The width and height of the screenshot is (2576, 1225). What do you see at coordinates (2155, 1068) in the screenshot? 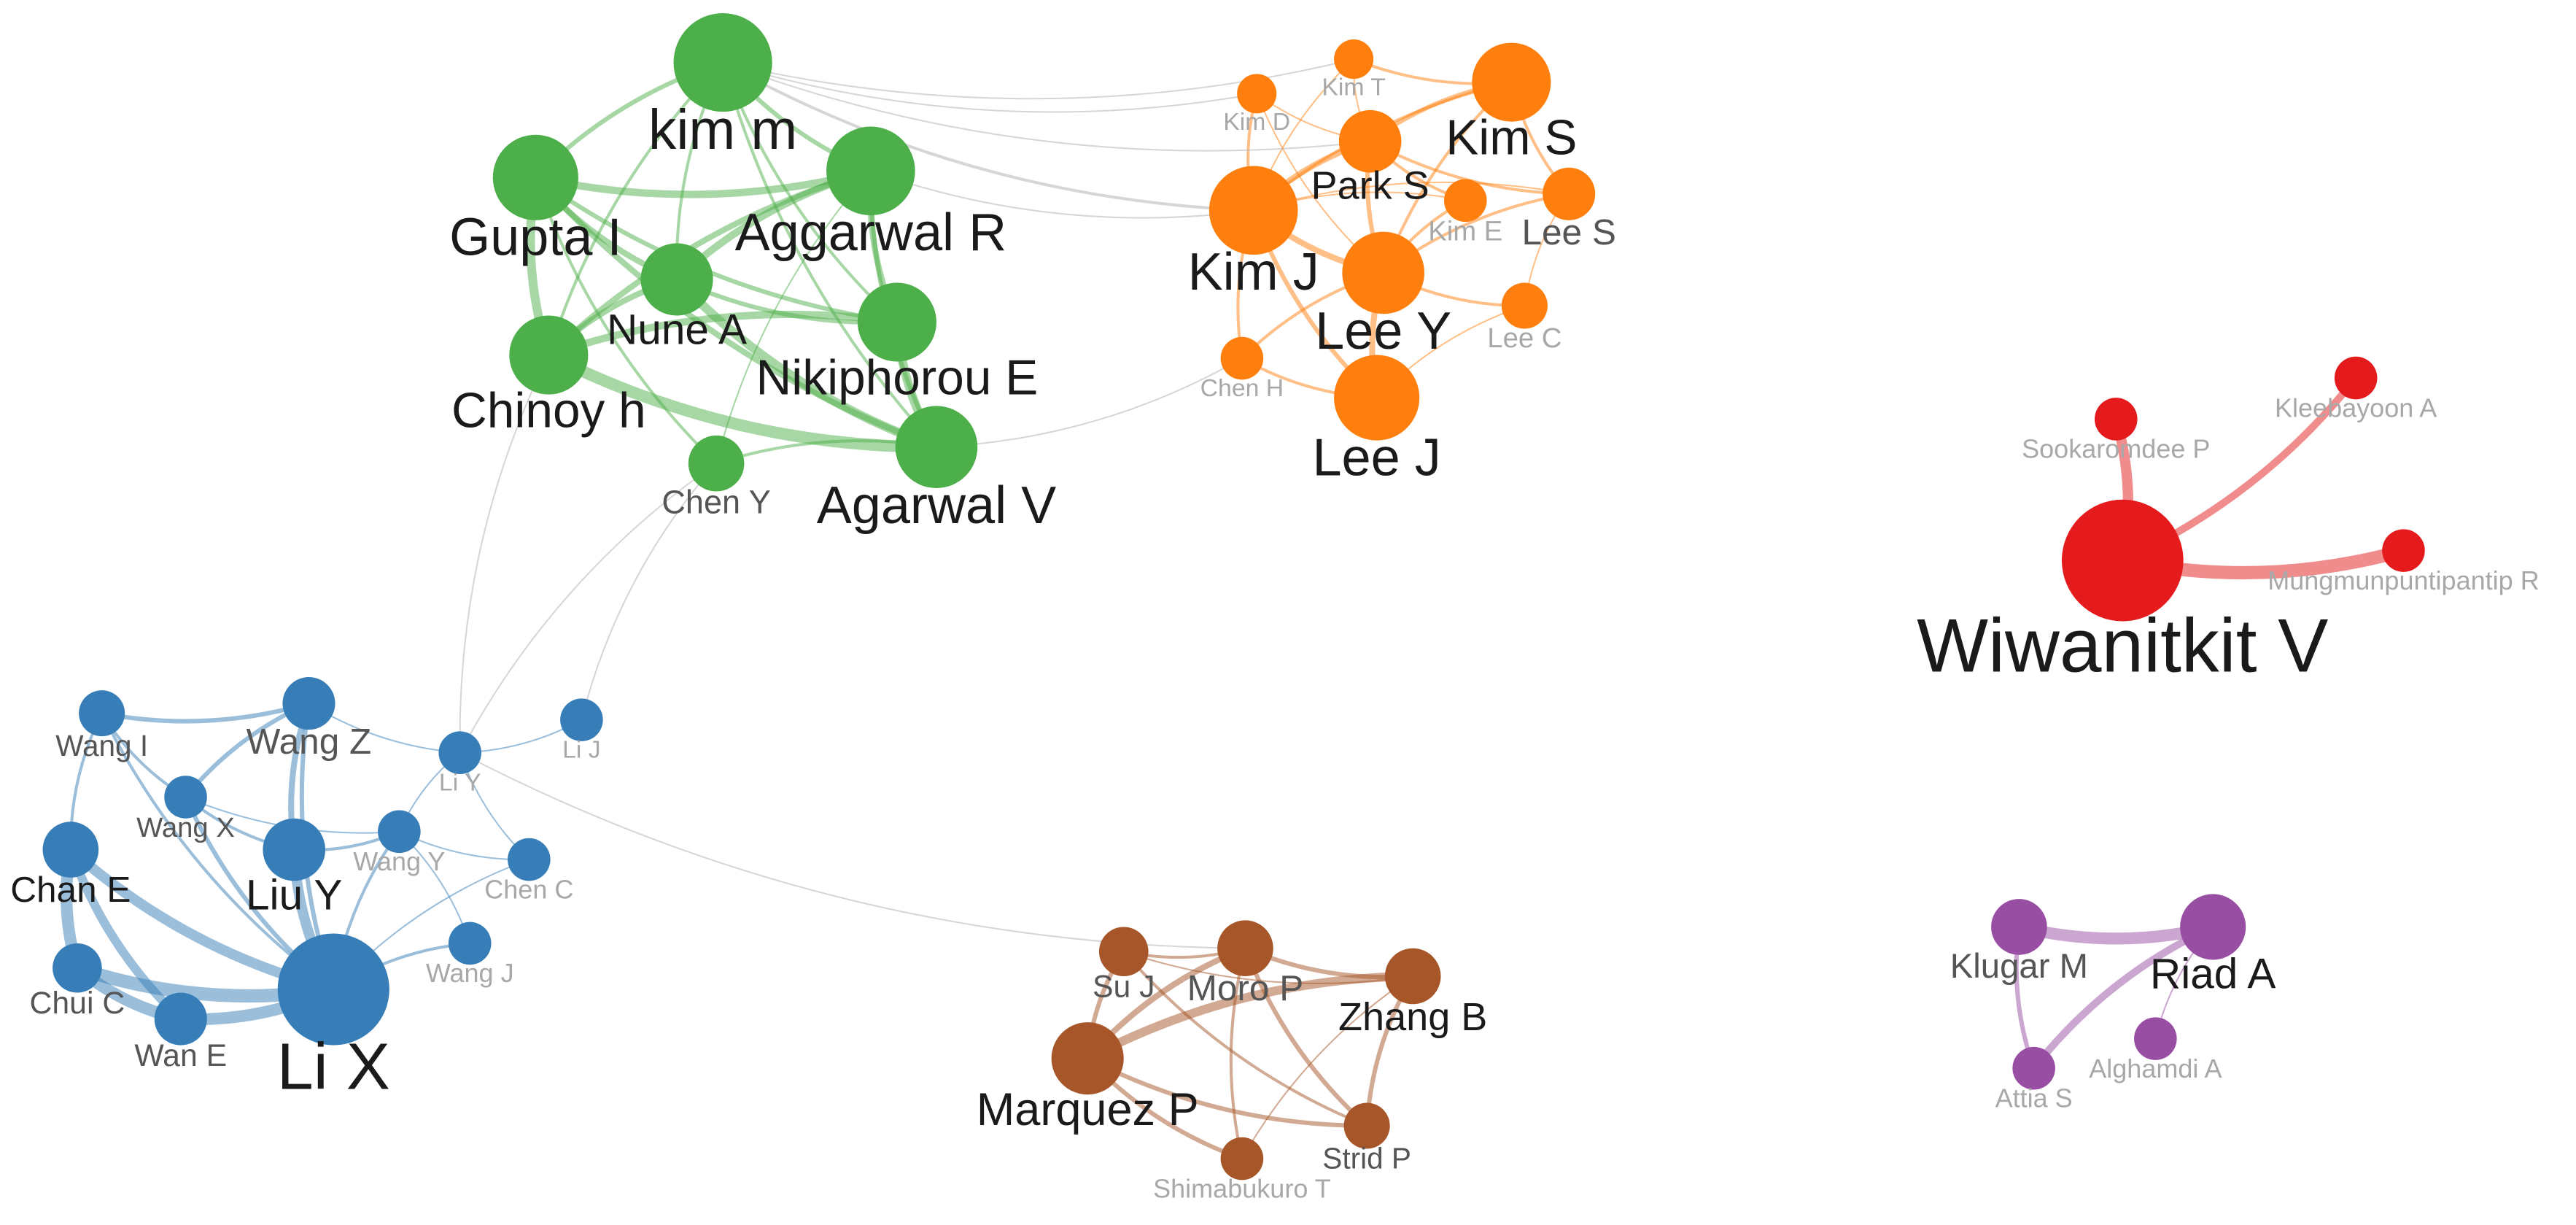
I see `node-label: Alghamdi A` at bounding box center [2155, 1068].